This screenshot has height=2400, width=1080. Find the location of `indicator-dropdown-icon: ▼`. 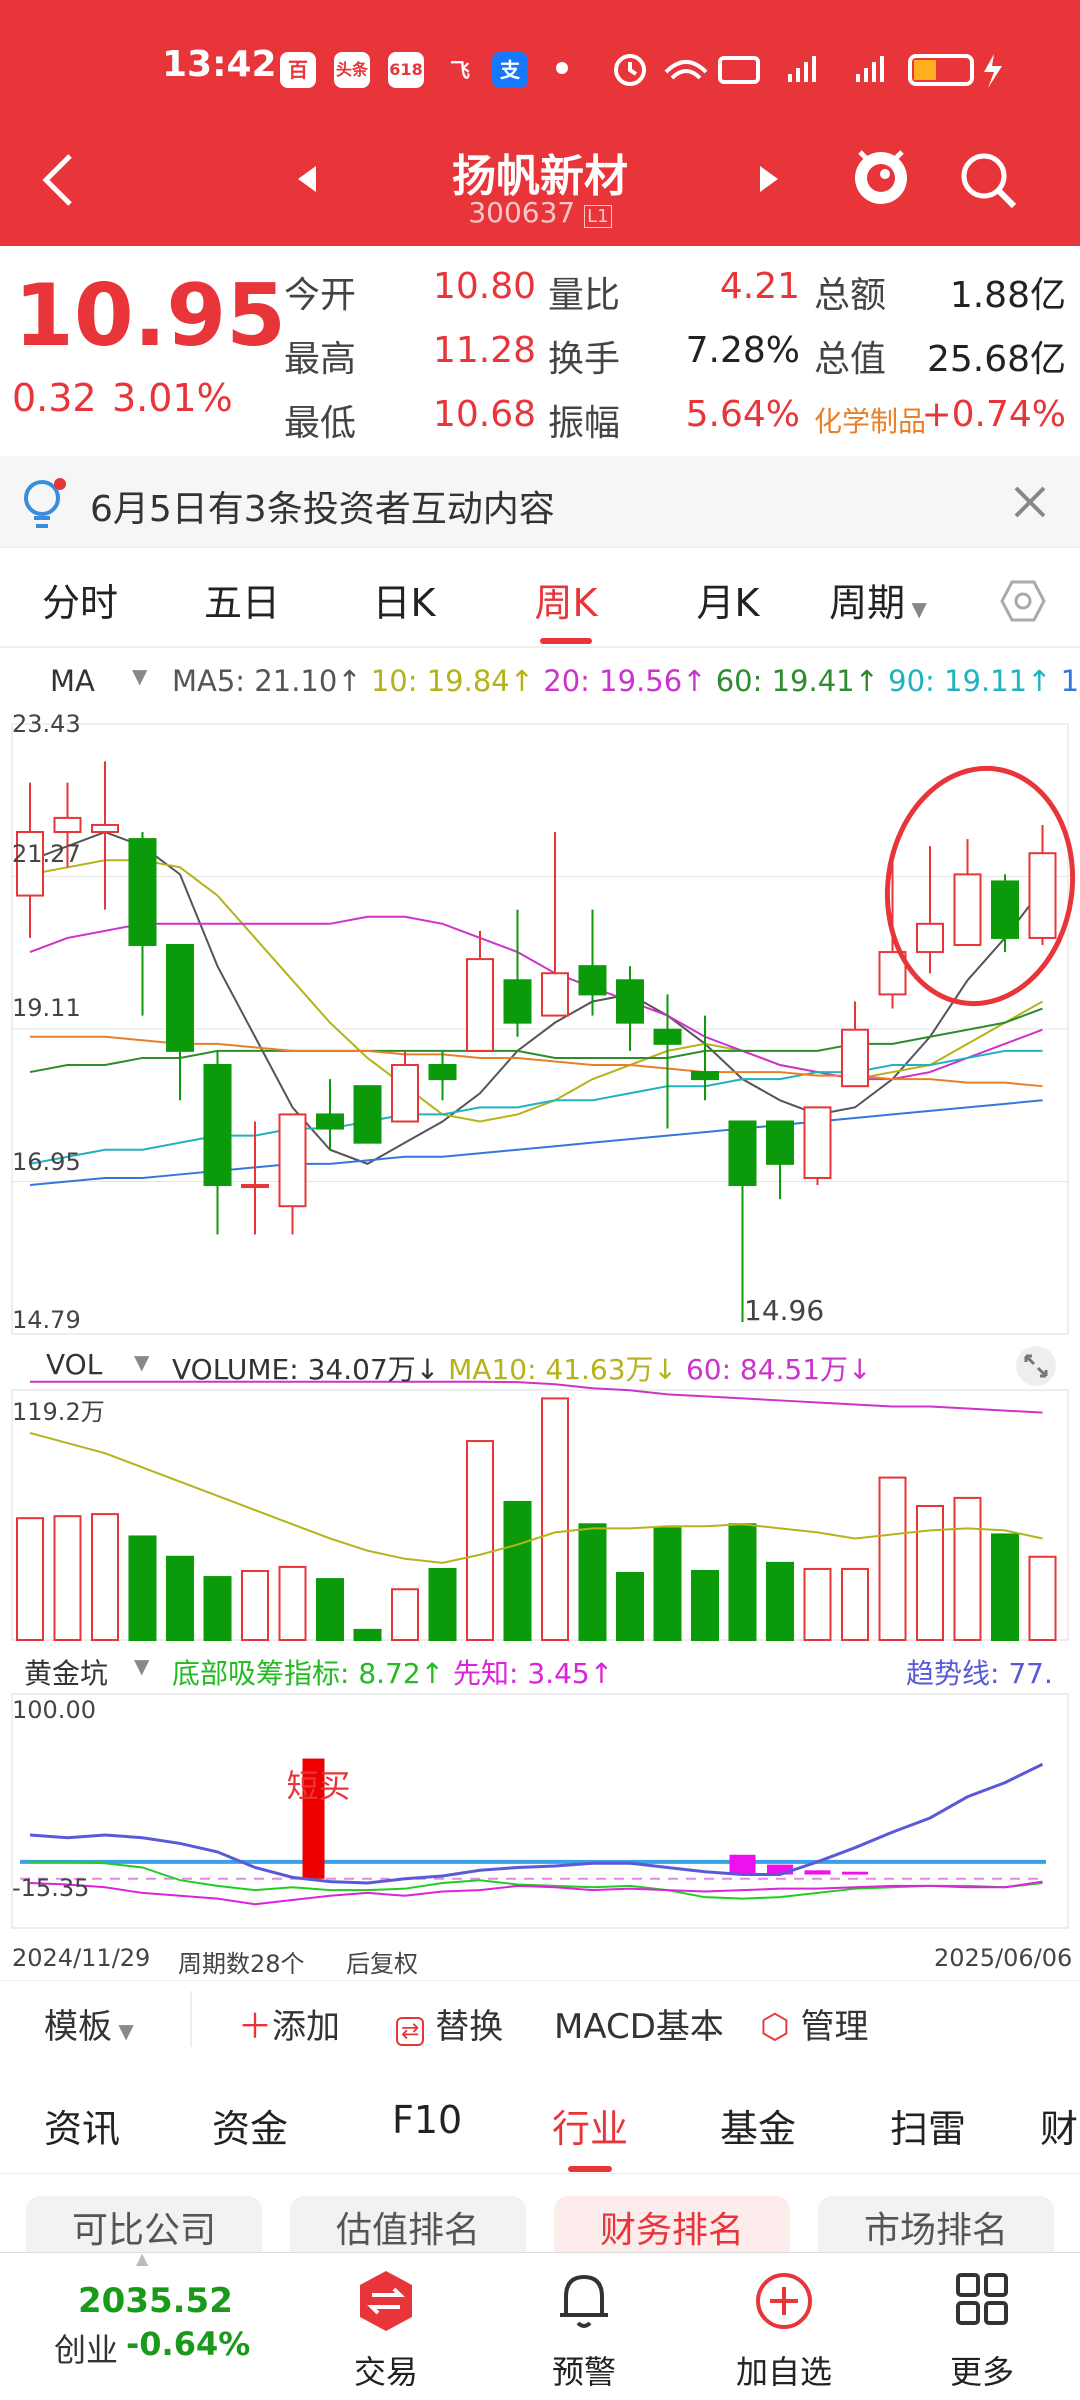

indicator-dropdown-icon: ▼ is located at coordinates (142, 1666).